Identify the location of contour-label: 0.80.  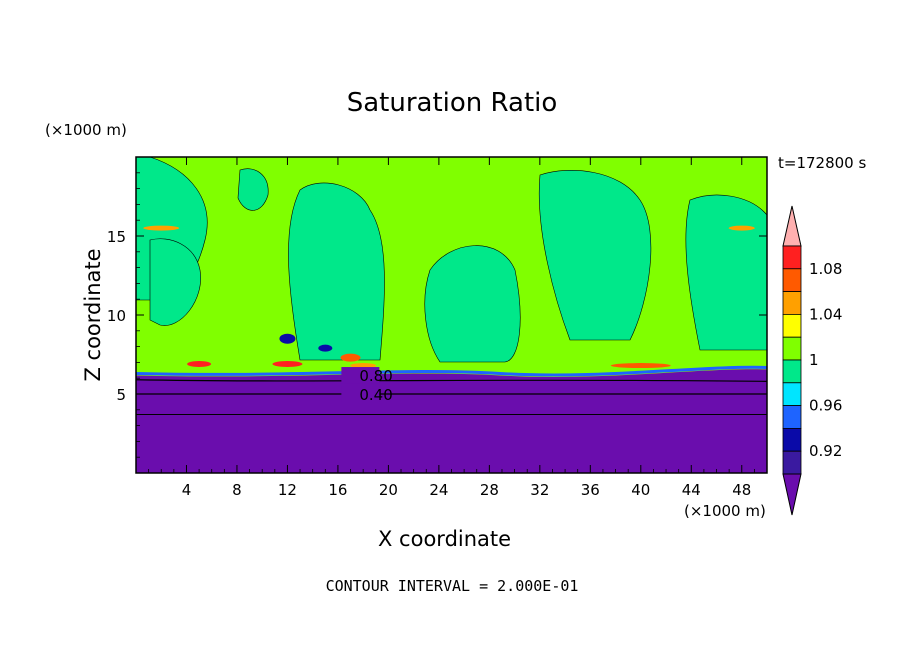
(375, 376).